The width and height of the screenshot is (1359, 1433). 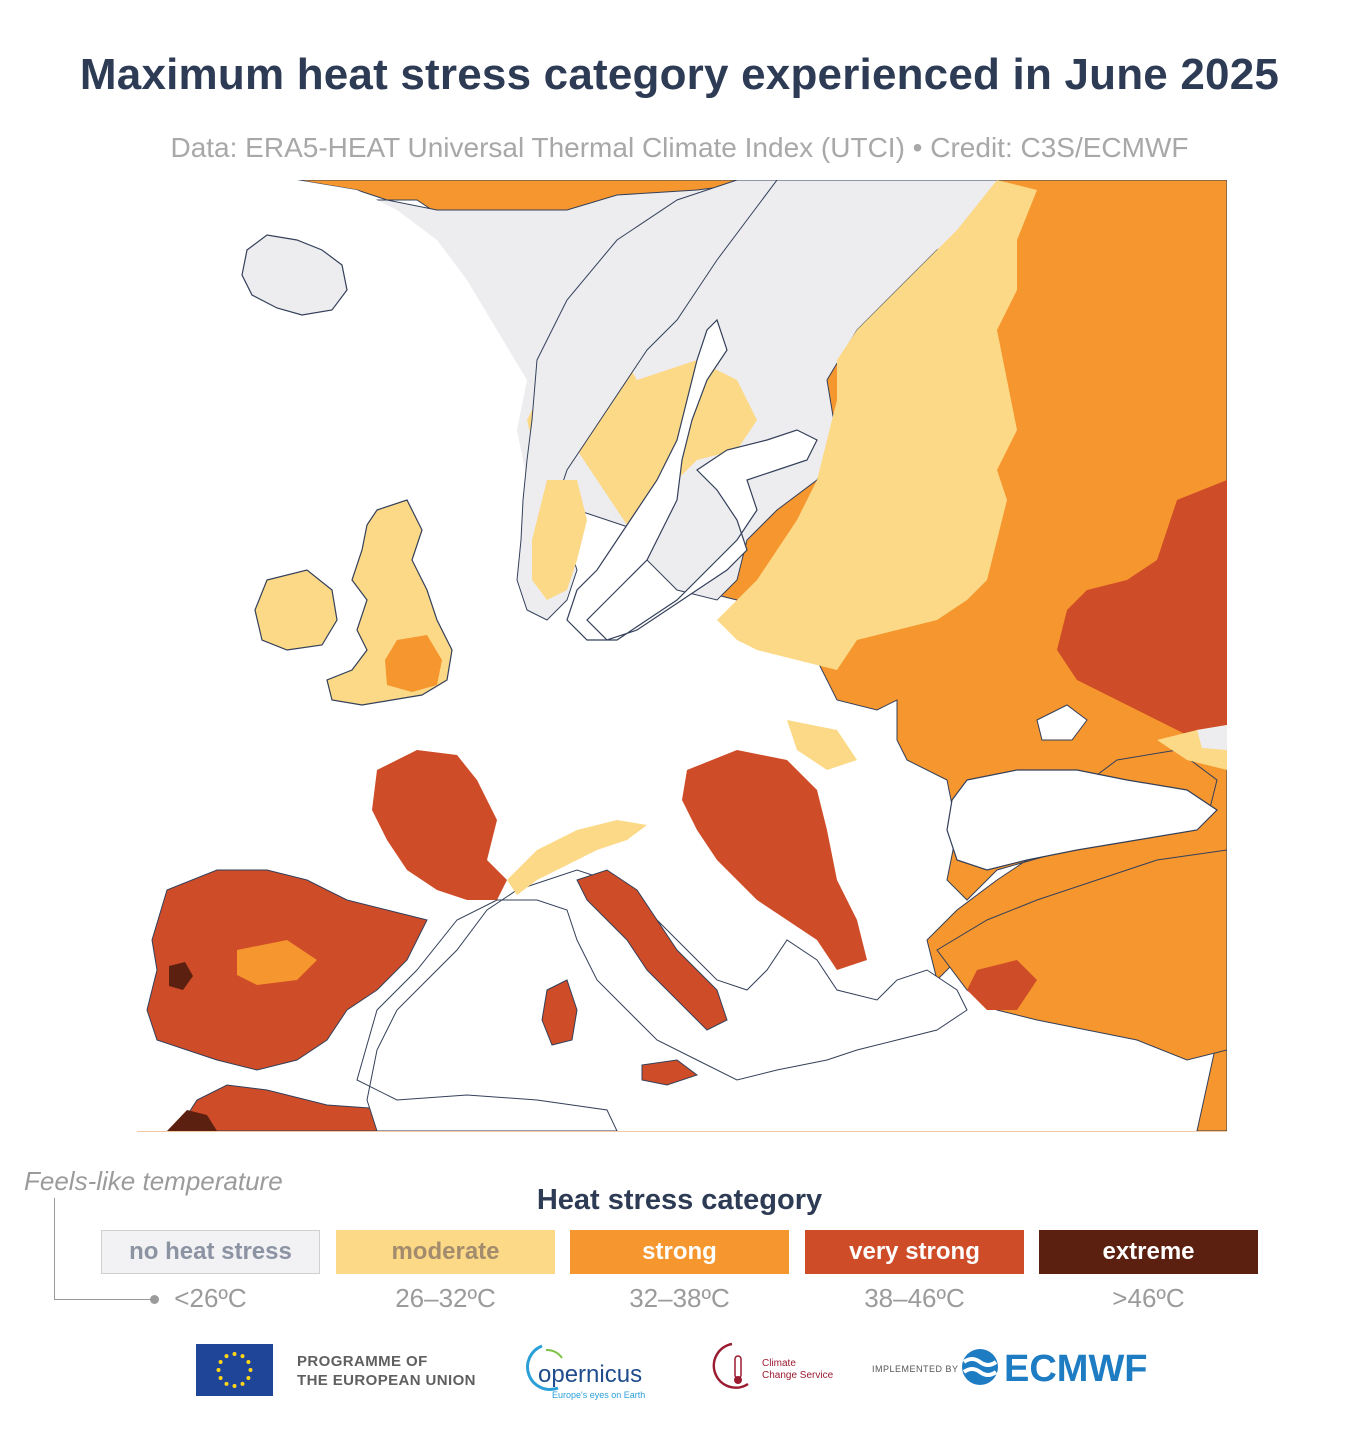 I want to click on ecmwf-wave-icon: ECMWF, so click(x=1055, y=1369).